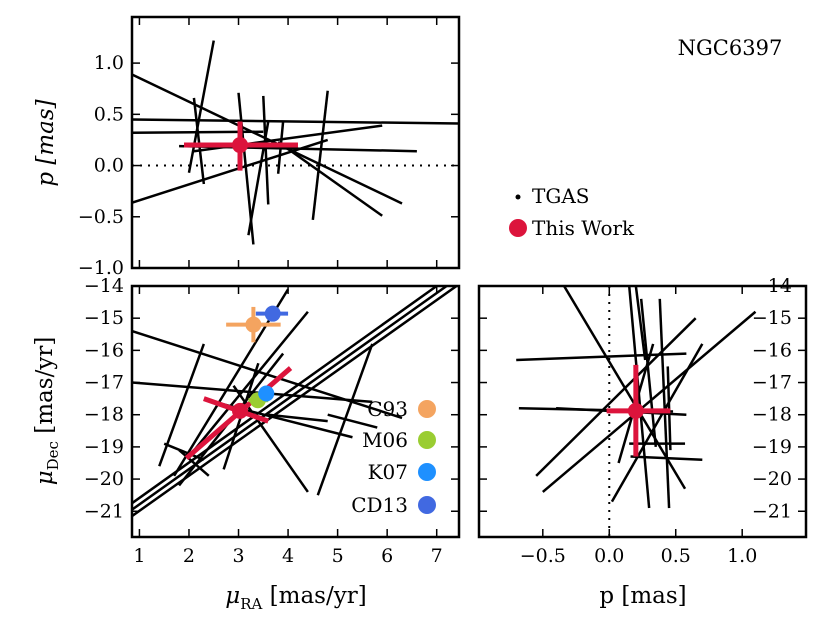 The image size is (830, 623). I want to click on bl-legend-m06-marker, so click(427, 440).